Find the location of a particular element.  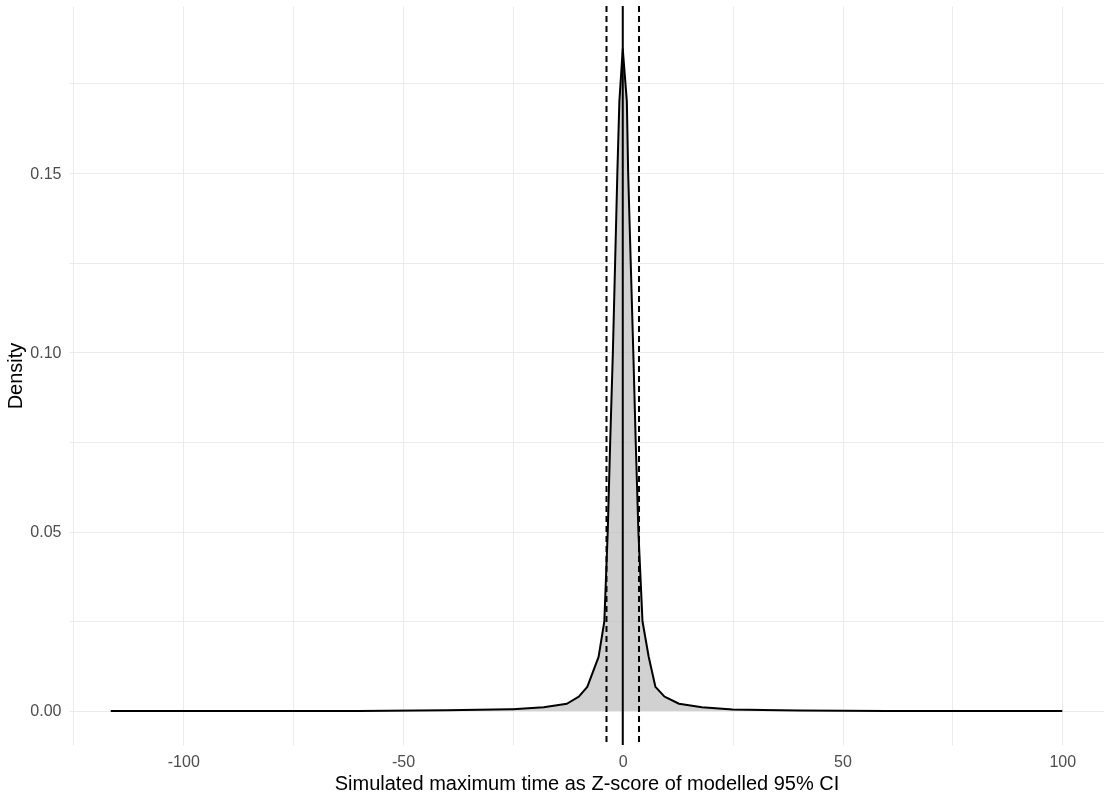

y-axis-title: Density is located at coordinates (15, 376).